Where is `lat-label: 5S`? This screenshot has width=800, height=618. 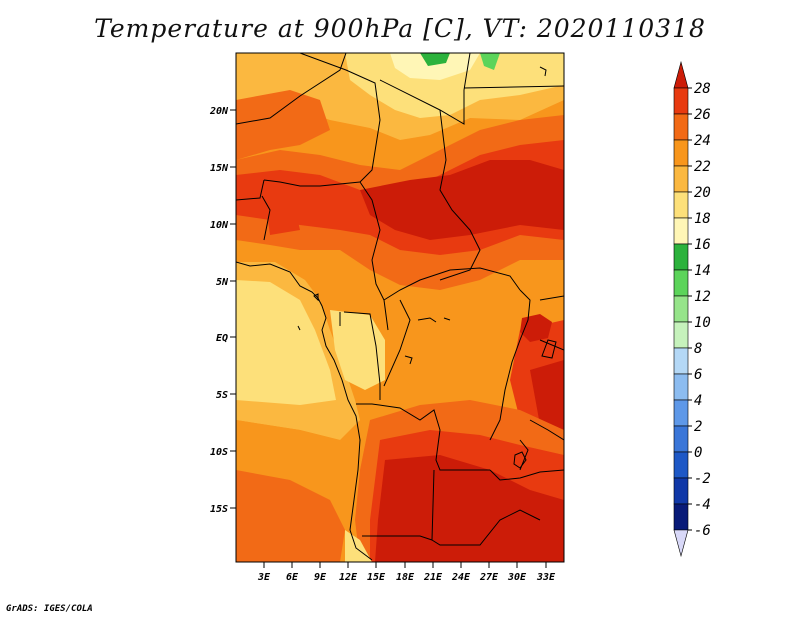 lat-label: 5S is located at coordinates (222, 395).